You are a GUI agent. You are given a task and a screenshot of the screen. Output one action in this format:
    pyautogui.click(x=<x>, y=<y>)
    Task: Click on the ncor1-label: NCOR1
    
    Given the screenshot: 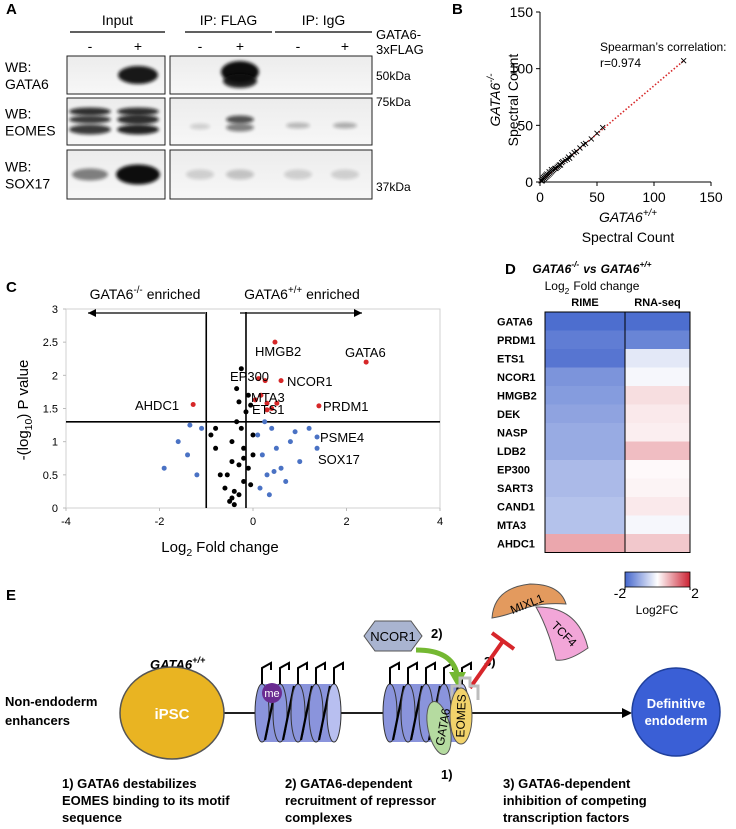 What is the action you would take?
    pyautogui.click(x=393, y=636)
    